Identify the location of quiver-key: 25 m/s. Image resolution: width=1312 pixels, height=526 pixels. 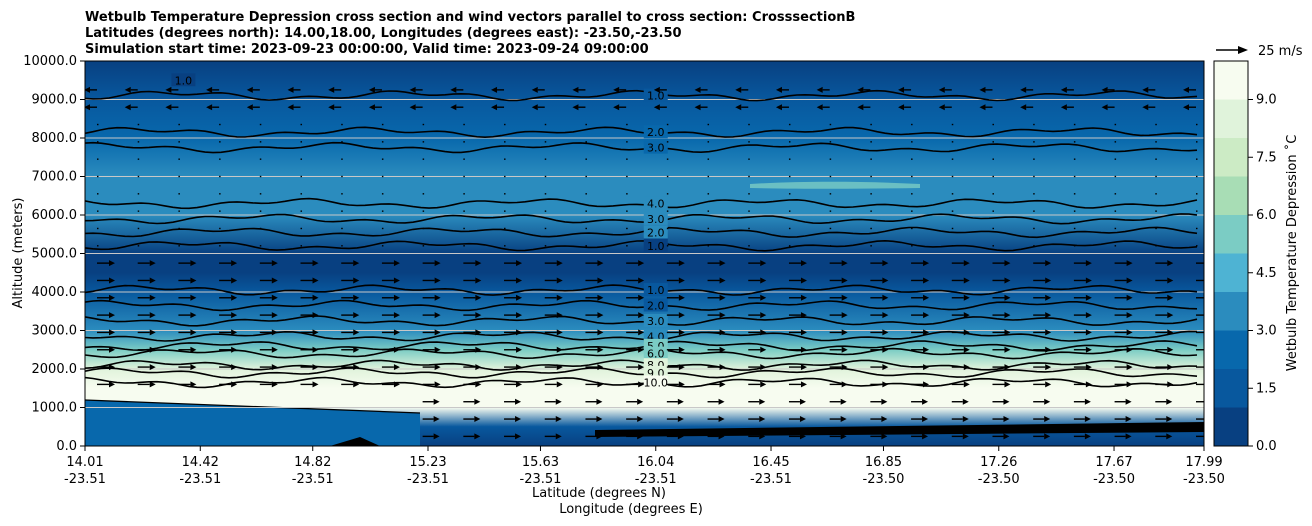
(1259, 51).